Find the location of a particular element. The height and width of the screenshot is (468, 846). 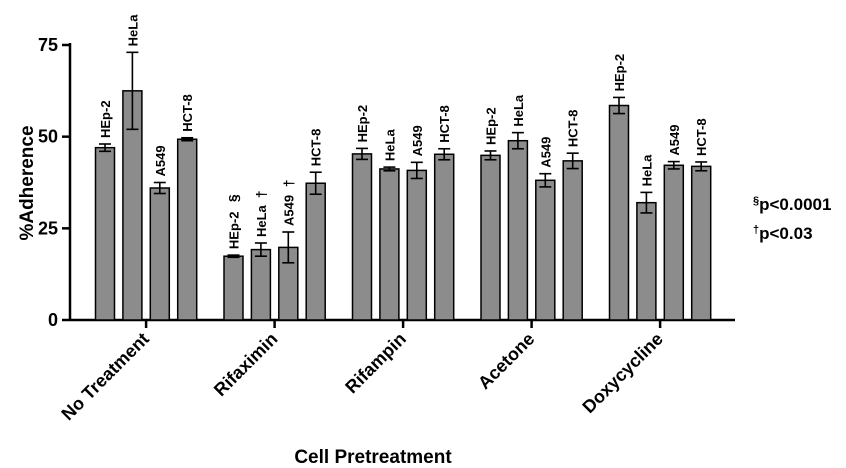

x-tick-label: No Treatment is located at coordinates (104, 376).